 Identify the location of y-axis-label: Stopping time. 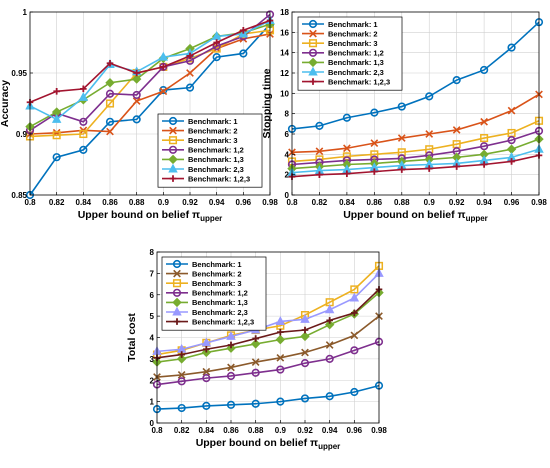
(267, 103).